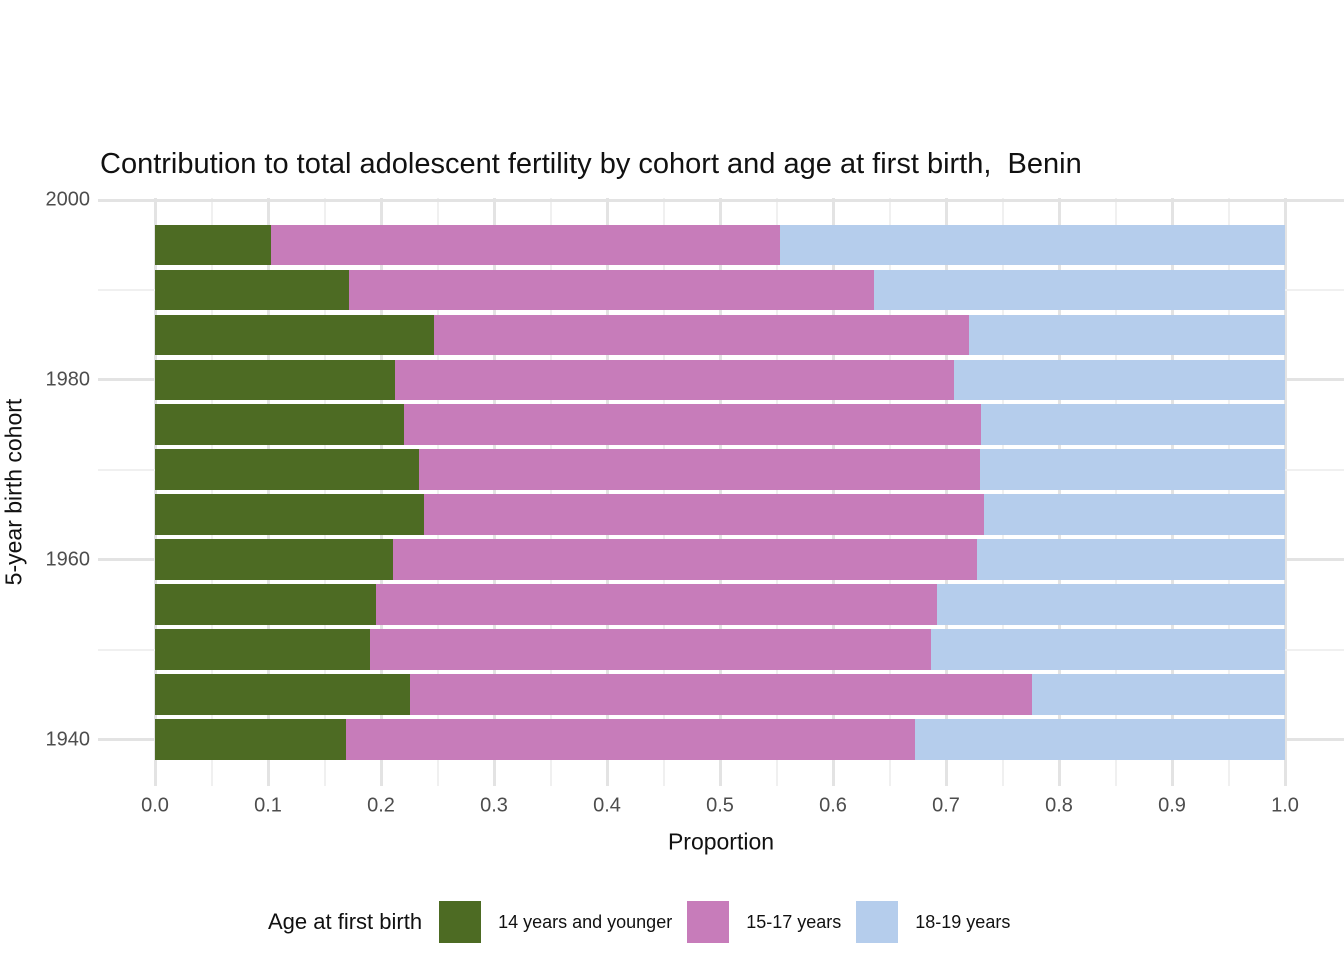 This screenshot has height=960, width=1344. Describe the element at coordinates (345, 921) in the screenshot. I see `legend-title: Age at first birth` at that location.